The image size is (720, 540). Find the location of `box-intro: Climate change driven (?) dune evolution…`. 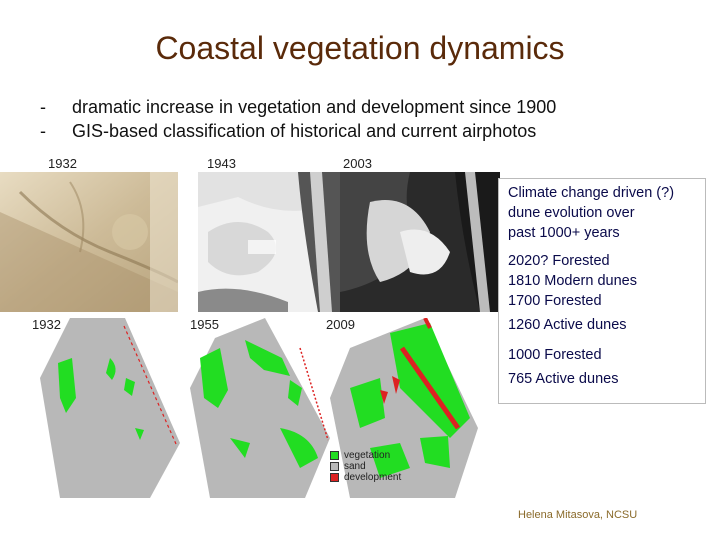

box-intro: Climate change driven (?) dune evolution… is located at coordinates (591, 213).